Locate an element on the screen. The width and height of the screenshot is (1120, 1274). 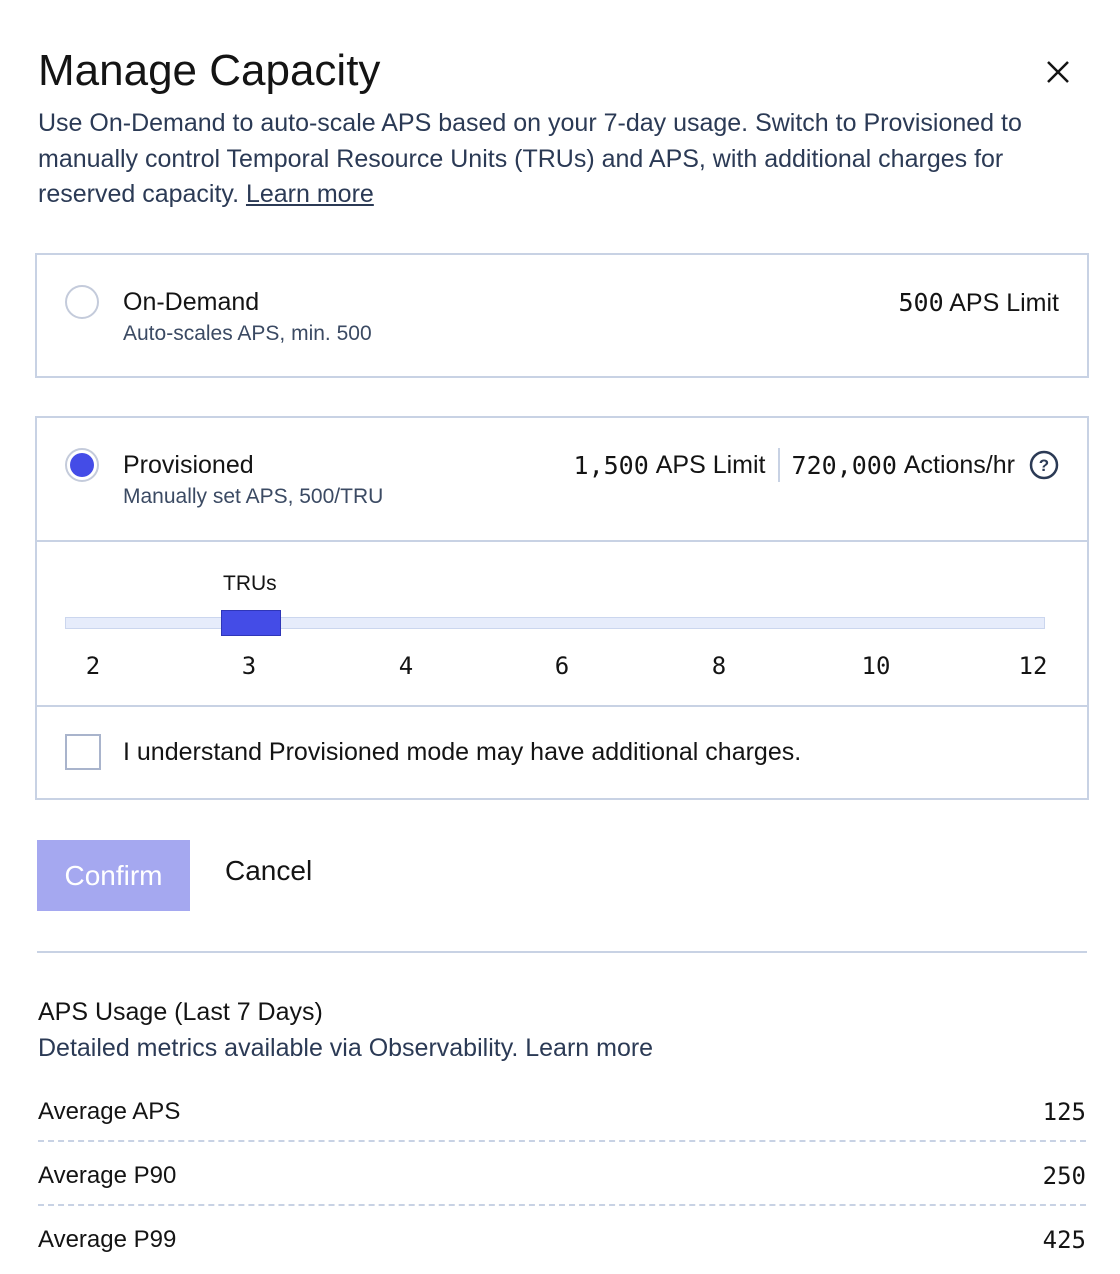
provisioned-limit-value: 1,500 is located at coordinates (611, 465).